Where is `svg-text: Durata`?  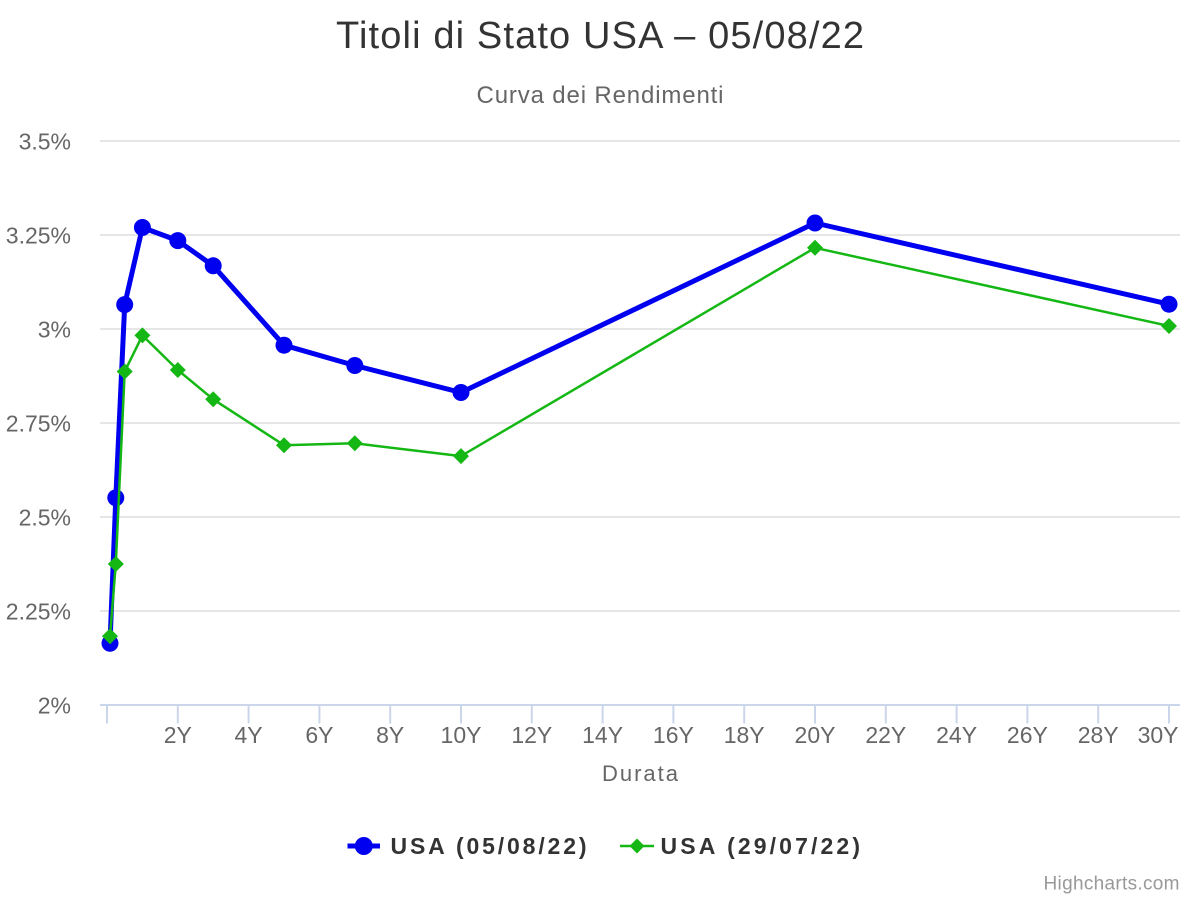 svg-text: Durata is located at coordinates (640, 773).